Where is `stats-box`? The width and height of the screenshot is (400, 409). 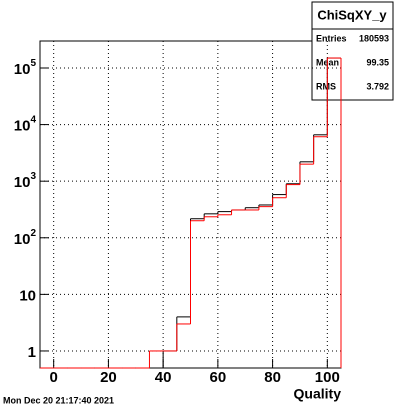 stats-box is located at coordinates (352, 51).